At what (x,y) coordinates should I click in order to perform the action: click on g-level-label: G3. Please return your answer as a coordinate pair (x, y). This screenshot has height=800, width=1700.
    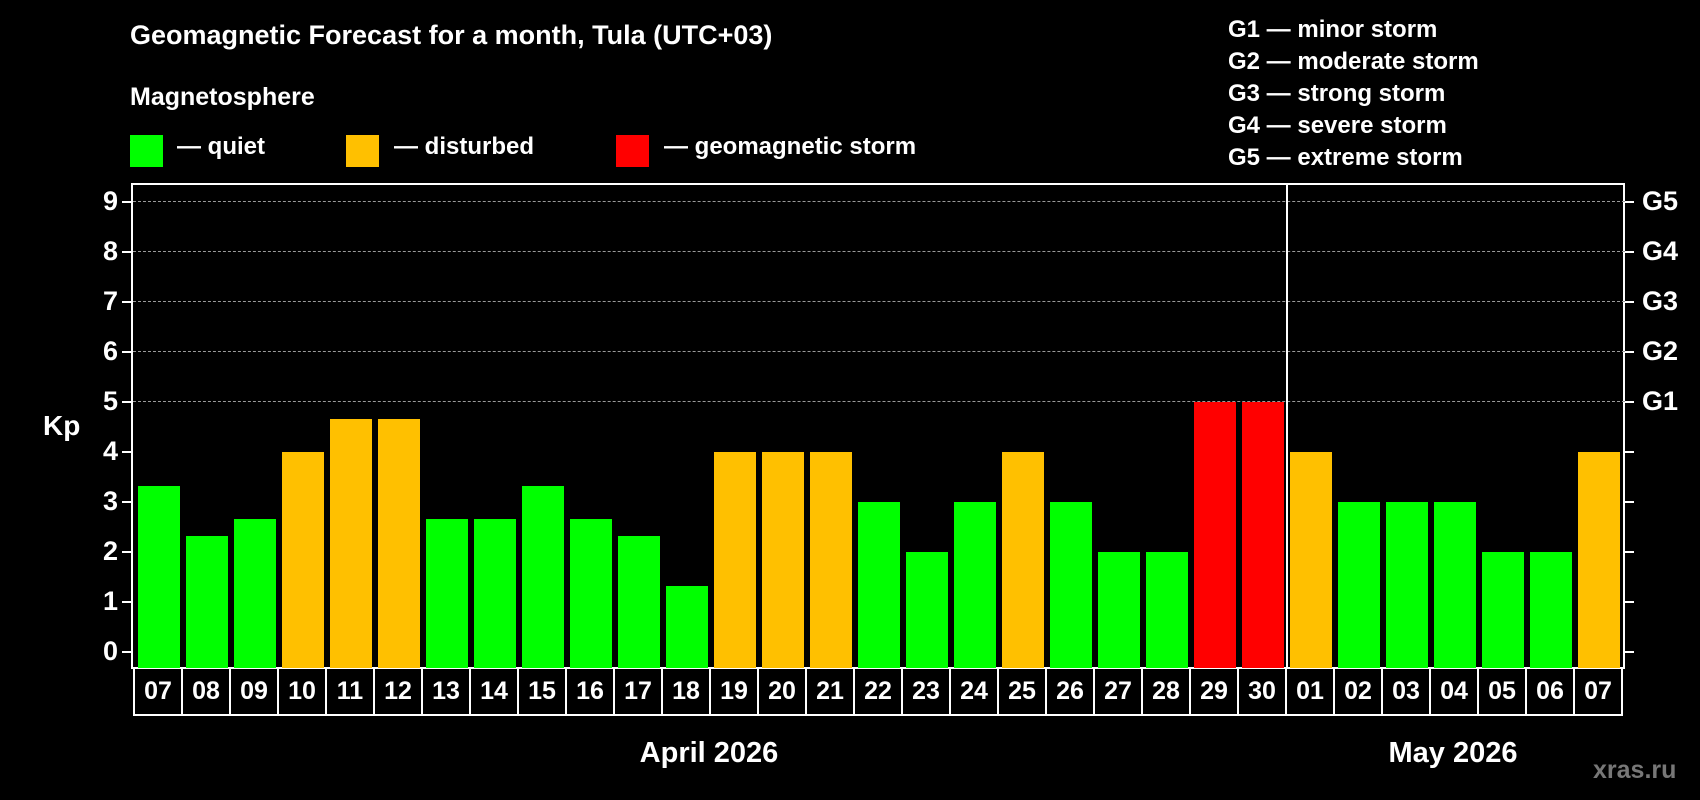
    Looking at the image, I should click on (1660, 301).